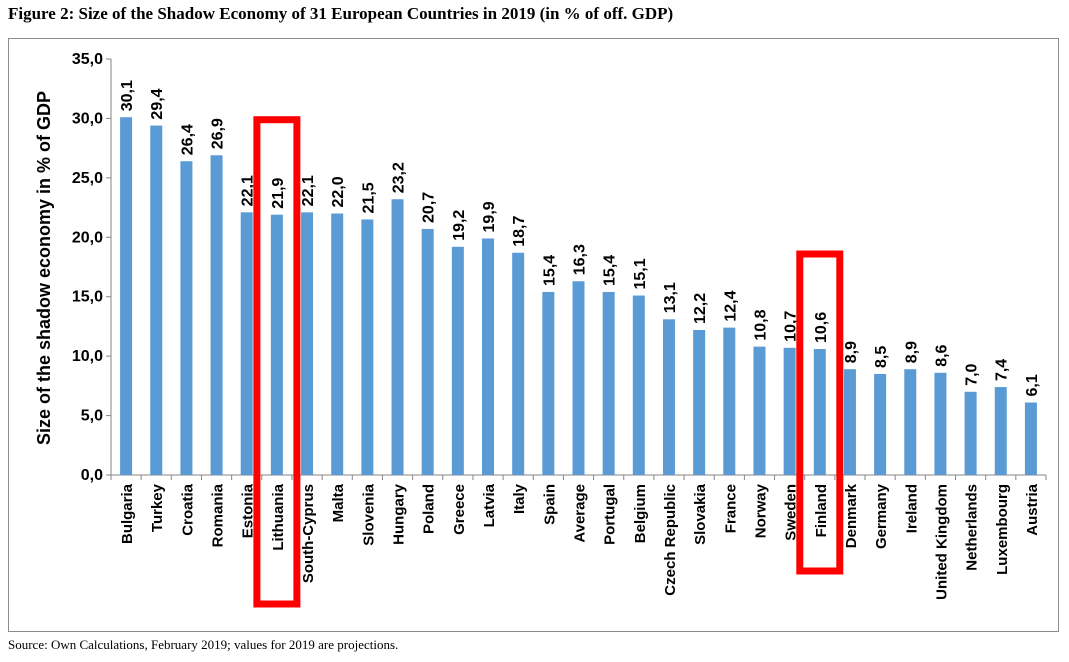 The height and width of the screenshot is (662, 1069). I want to click on data-label: 26,4, so click(187, 139).